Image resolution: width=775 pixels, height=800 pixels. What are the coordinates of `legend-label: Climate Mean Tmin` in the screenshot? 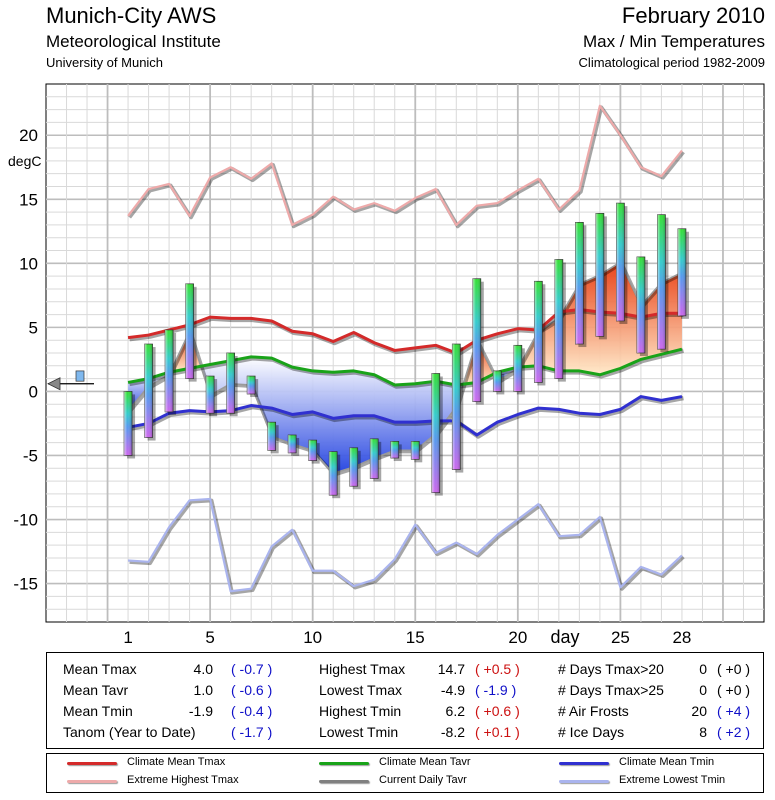 It's located at (667, 762).